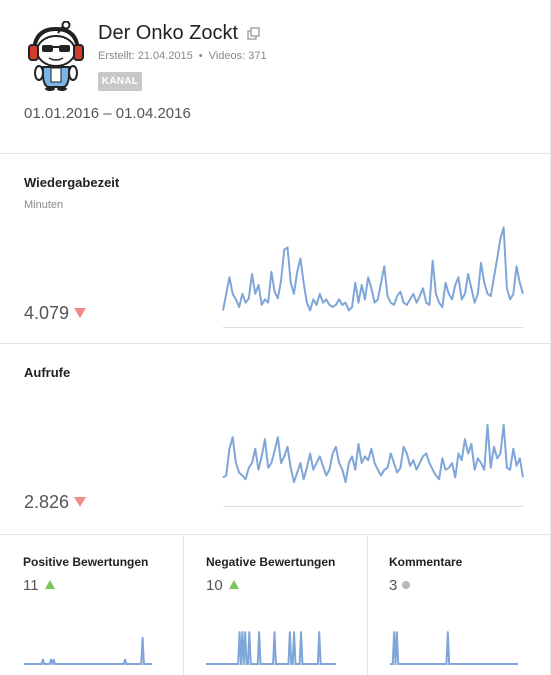 This screenshot has width=551, height=675. I want to click on dislikes-chart, so click(271, 648).